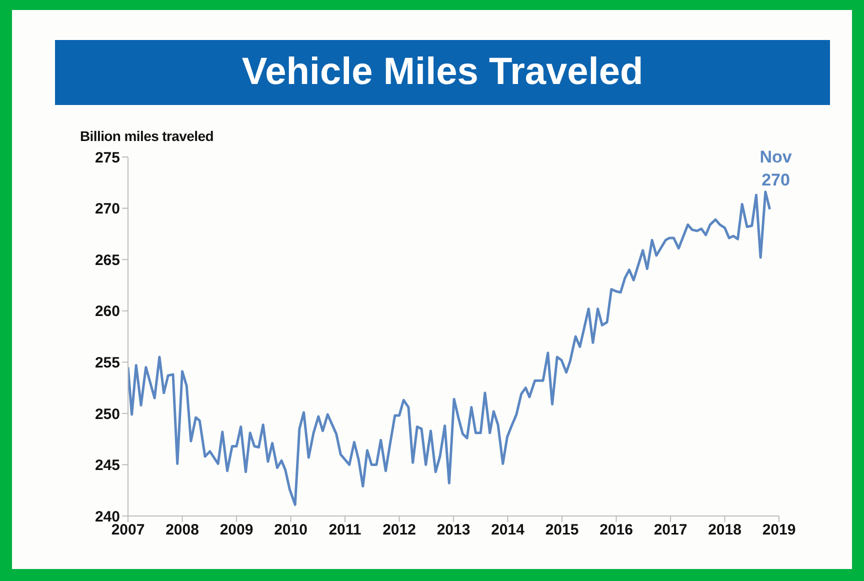 The width and height of the screenshot is (864, 581). What do you see at coordinates (399, 530) in the screenshot?
I see `x-tick-label: 2012` at bounding box center [399, 530].